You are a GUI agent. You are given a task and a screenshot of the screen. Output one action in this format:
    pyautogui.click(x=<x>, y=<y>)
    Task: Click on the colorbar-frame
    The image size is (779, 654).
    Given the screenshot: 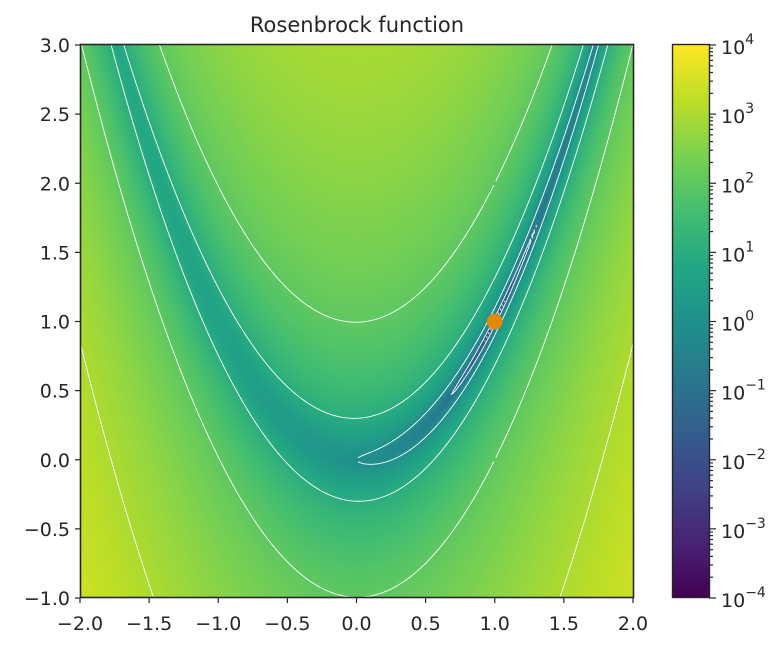 What is the action you would take?
    pyautogui.click(x=691, y=321)
    